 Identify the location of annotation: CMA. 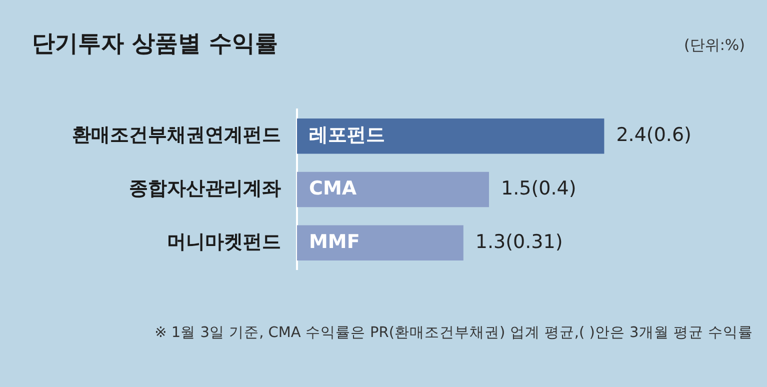
(333, 188).